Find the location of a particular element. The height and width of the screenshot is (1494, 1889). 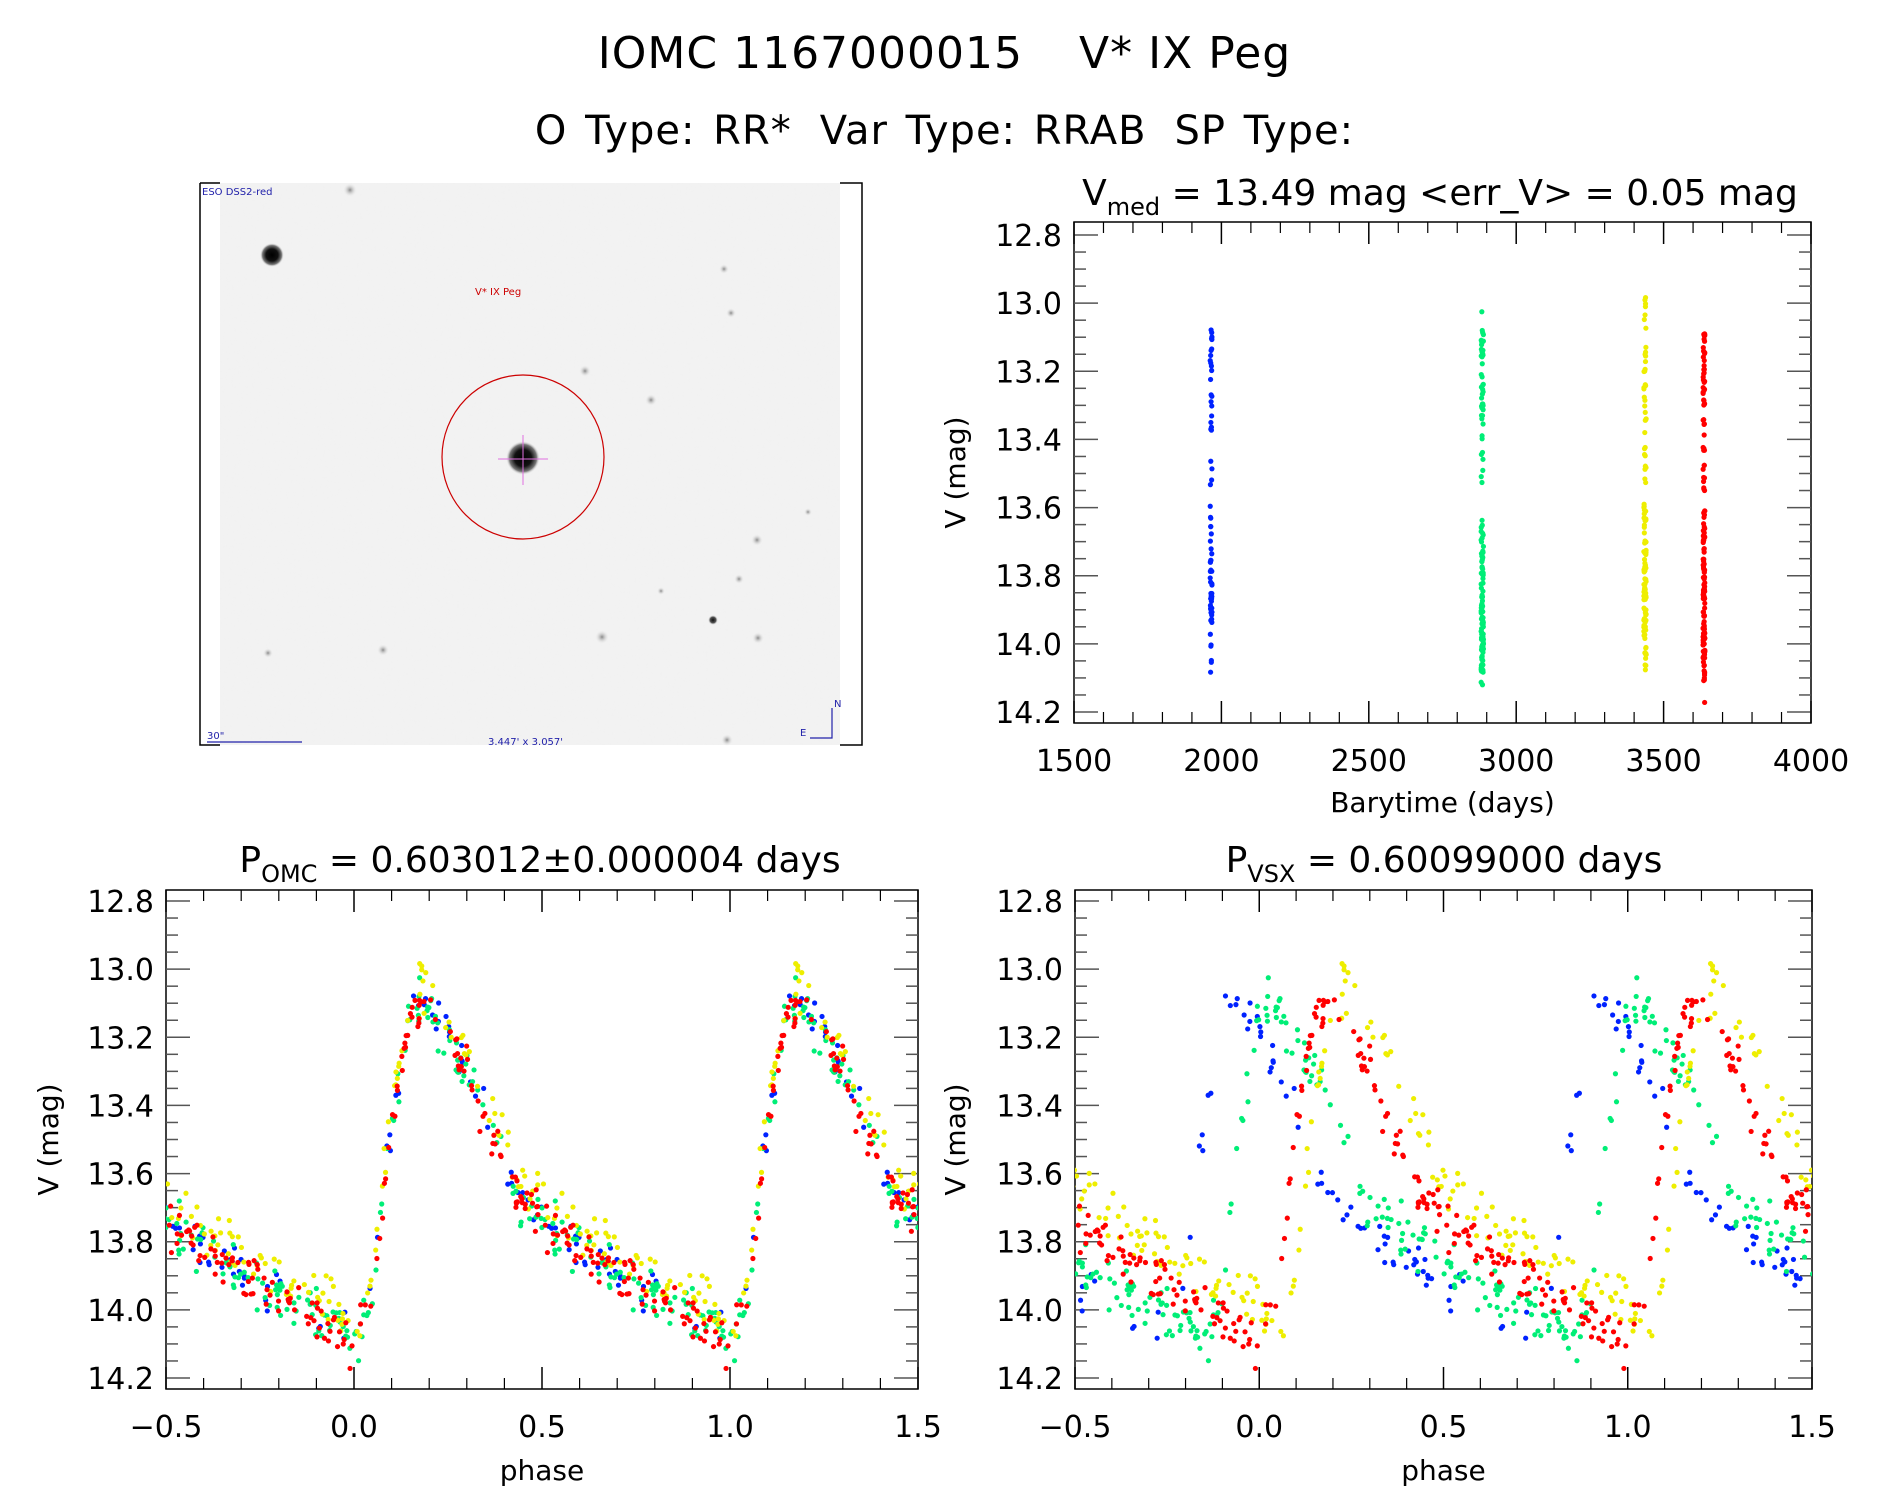

y-tick-label: 14.2 is located at coordinates (1029, 1379).